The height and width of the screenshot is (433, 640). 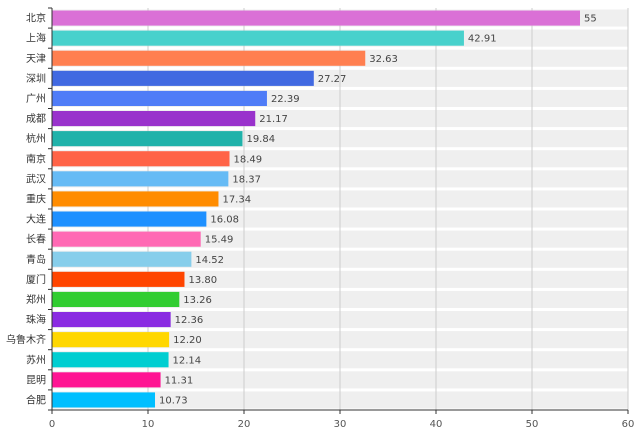 I want to click on category-label: 昆明, so click(x=36, y=380).